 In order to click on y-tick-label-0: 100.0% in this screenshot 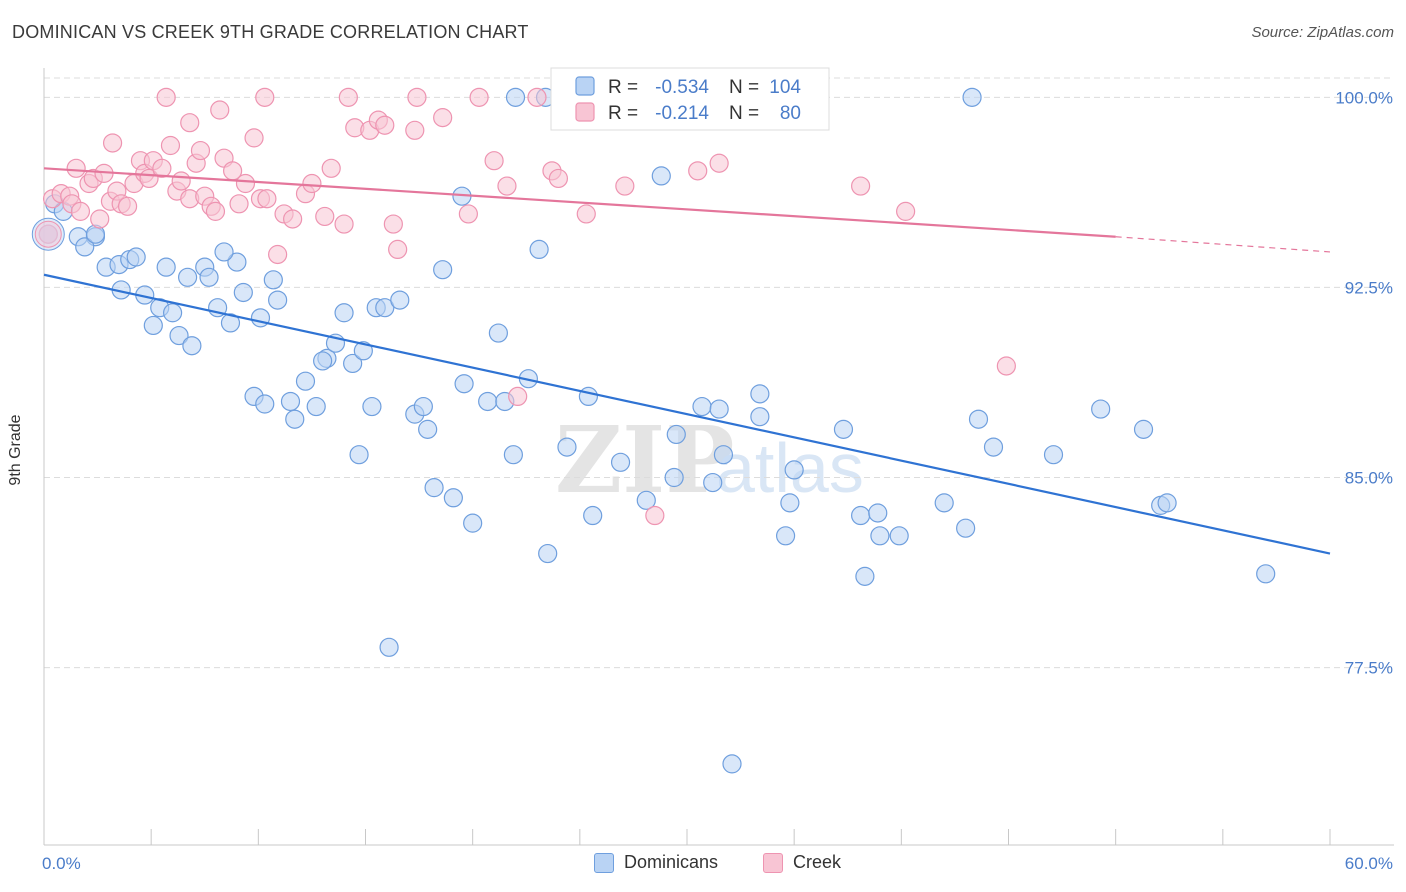, I will do `click(1364, 97)`.